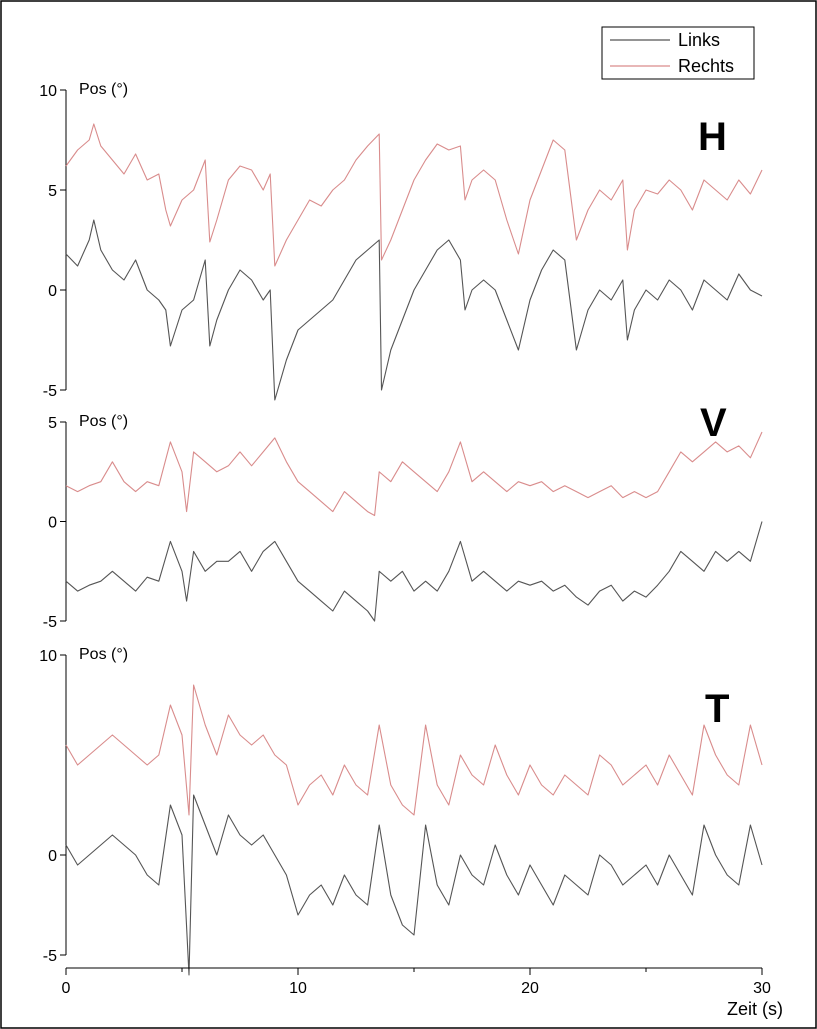  Describe the element at coordinates (713, 423) in the screenshot. I see `panel-letter: V` at that location.